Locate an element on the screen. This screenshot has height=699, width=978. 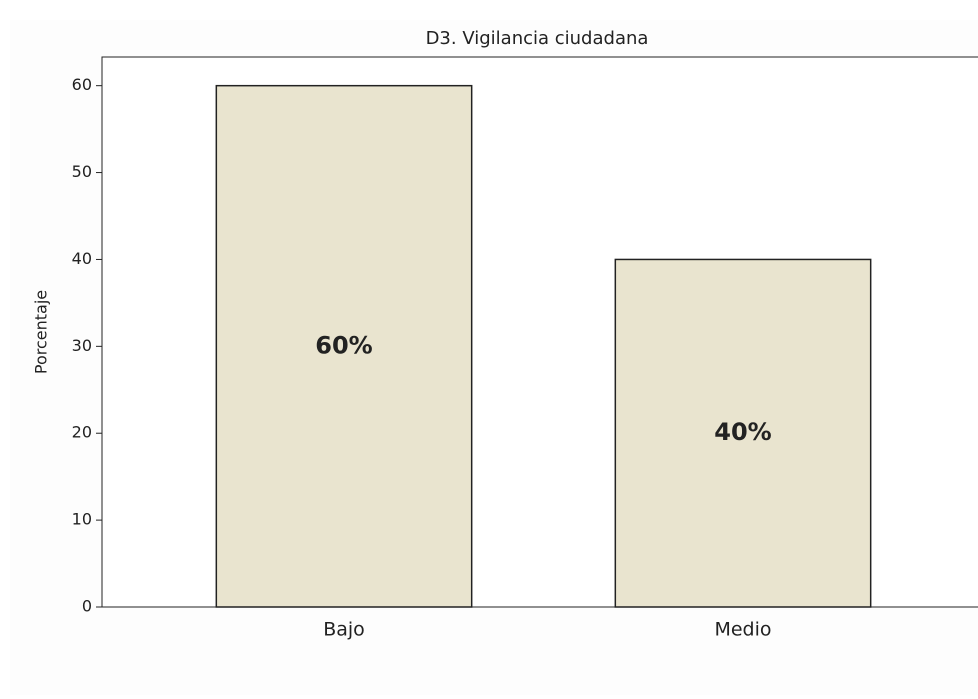
y-tick-label: 0 is located at coordinates (87, 606).